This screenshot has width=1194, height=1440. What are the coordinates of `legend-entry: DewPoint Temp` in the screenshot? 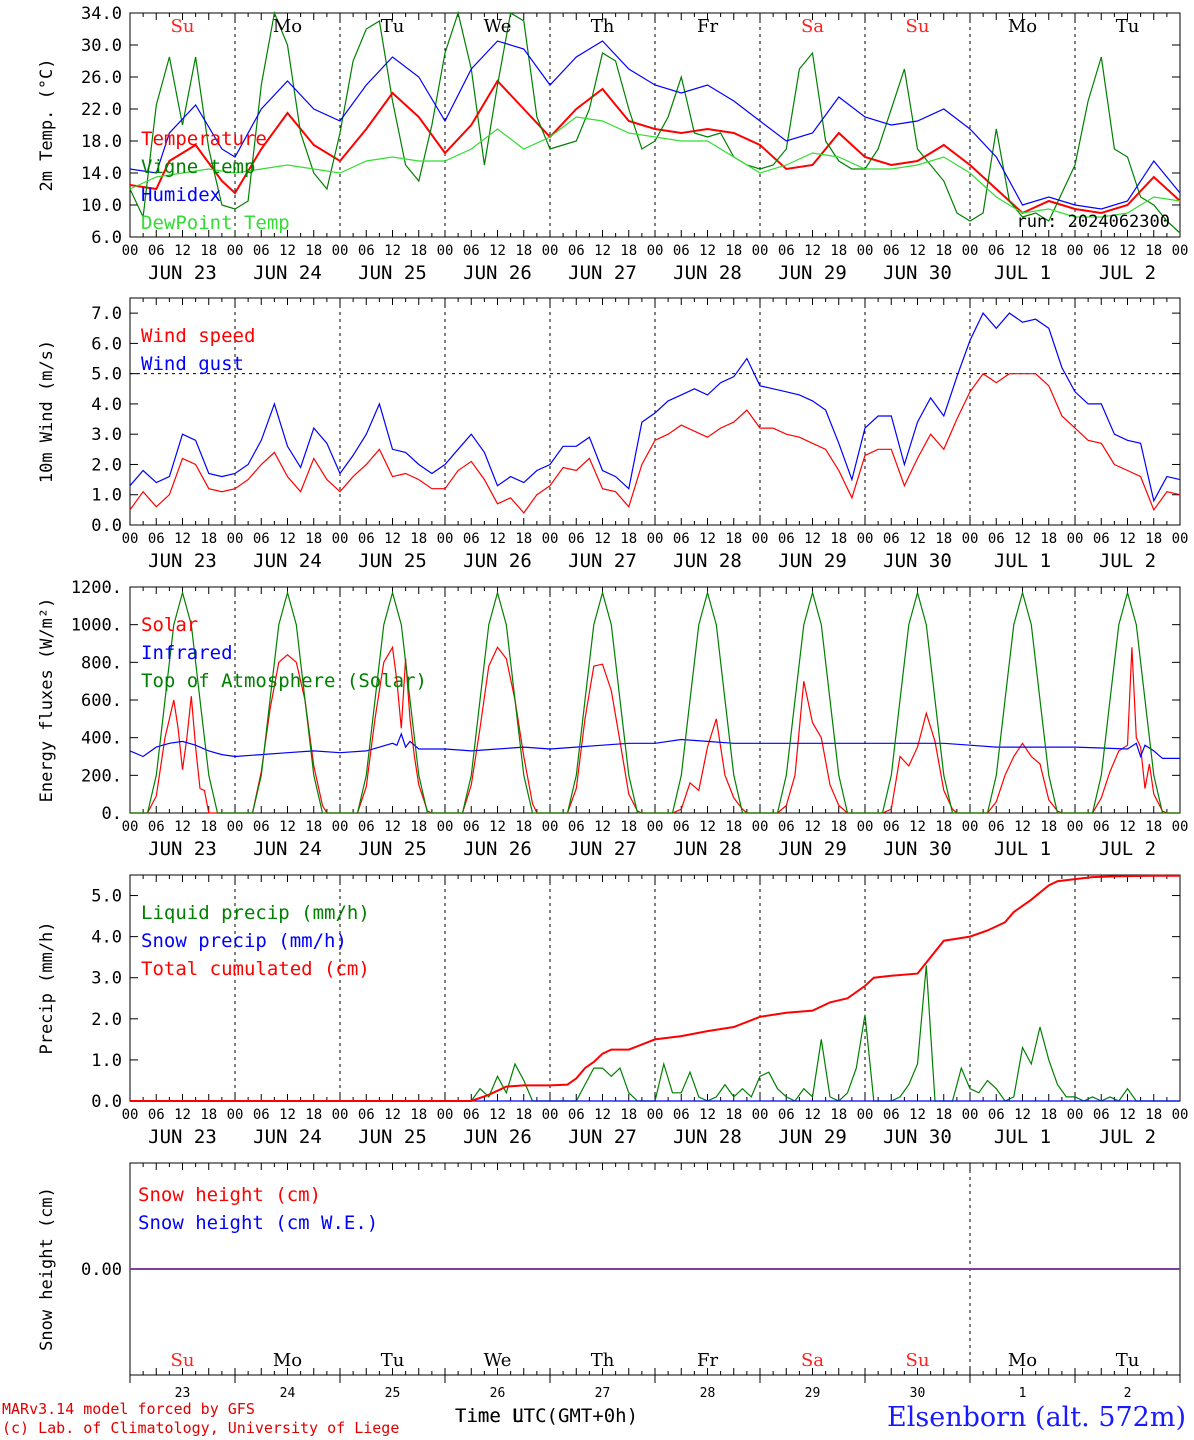 It's located at (215, 223).